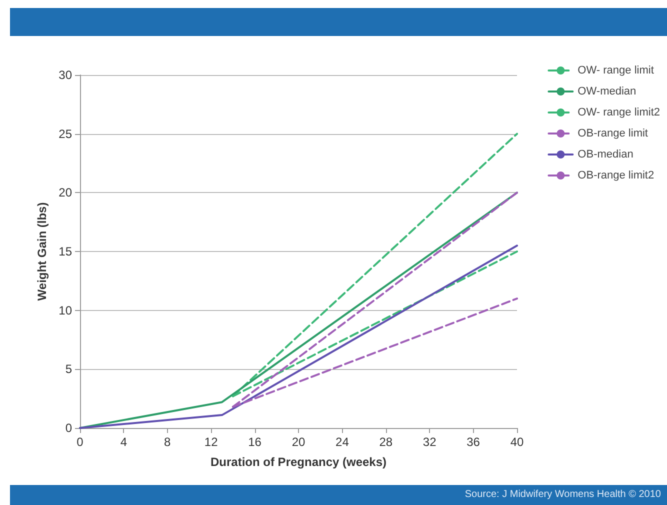  What do you see at coordinates (299, 442) in the screenshot?
I see `x-tick-label: 20` at bounding box center [299, 442].